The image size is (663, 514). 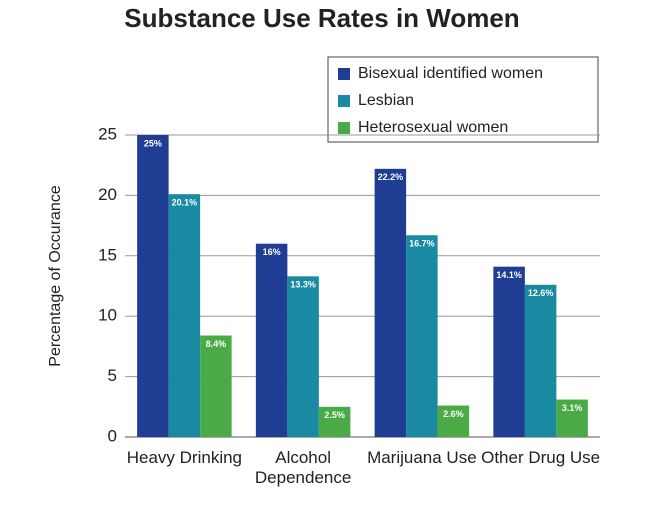 I want to click on y-tick-label: 10, so click(x=107, y=315).